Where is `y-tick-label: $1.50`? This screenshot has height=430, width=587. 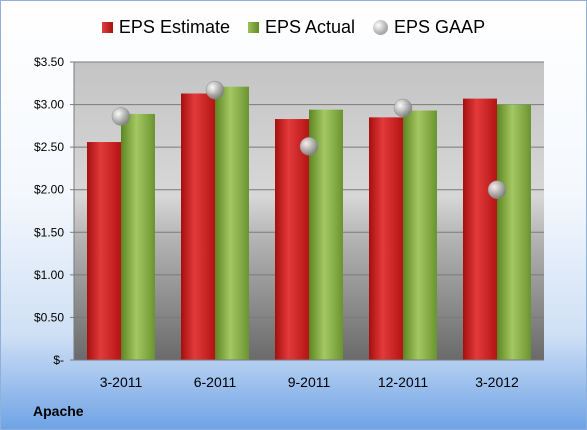
y-tick-label: $1.50 is located at coordinates (49, 232).